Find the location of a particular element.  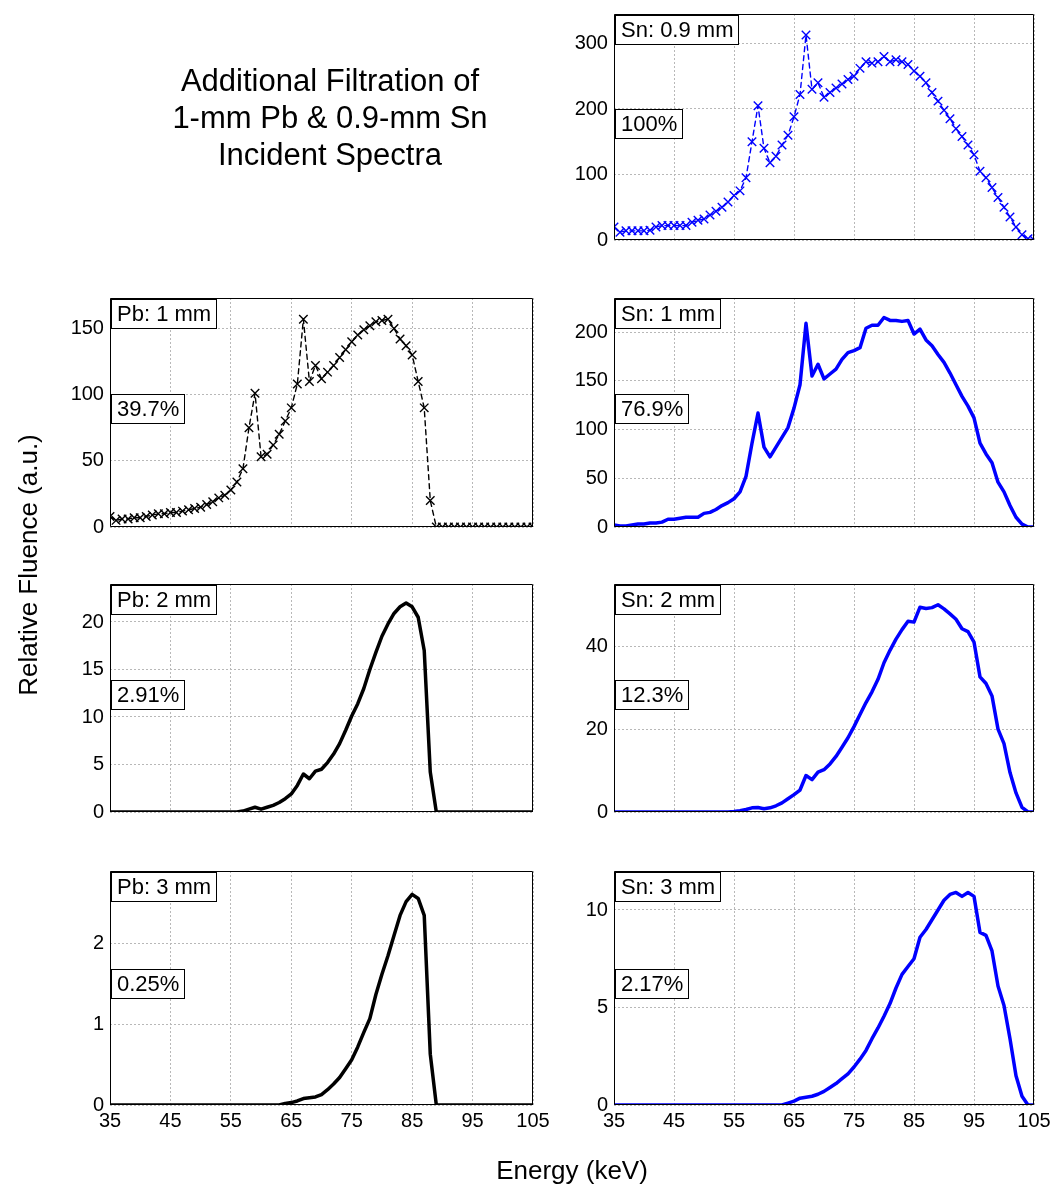

chart-title: Sn: 0.9 mm is located at coordinates (677, 30).